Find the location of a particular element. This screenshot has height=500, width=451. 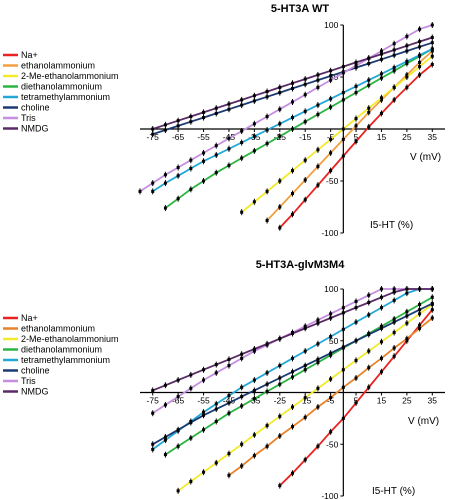

chart-wt-ylabel: I5-HT (%) is located at coordinates (391, 225).